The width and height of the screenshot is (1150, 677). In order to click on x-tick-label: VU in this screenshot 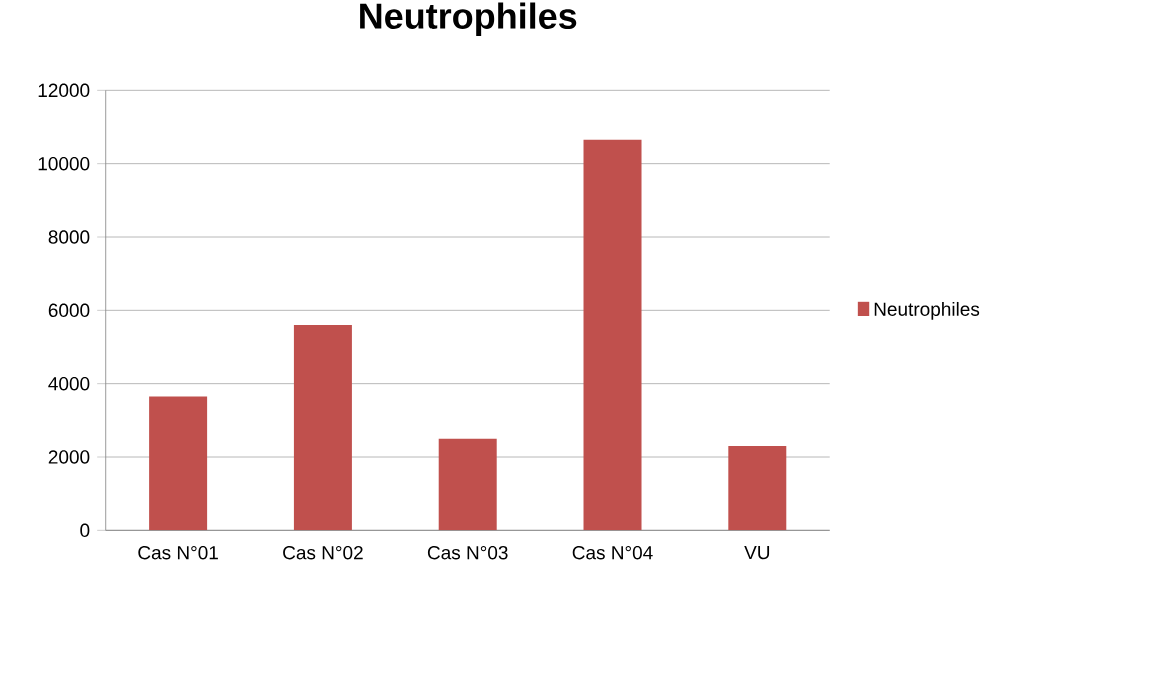, I will do `click(757, 552)`.